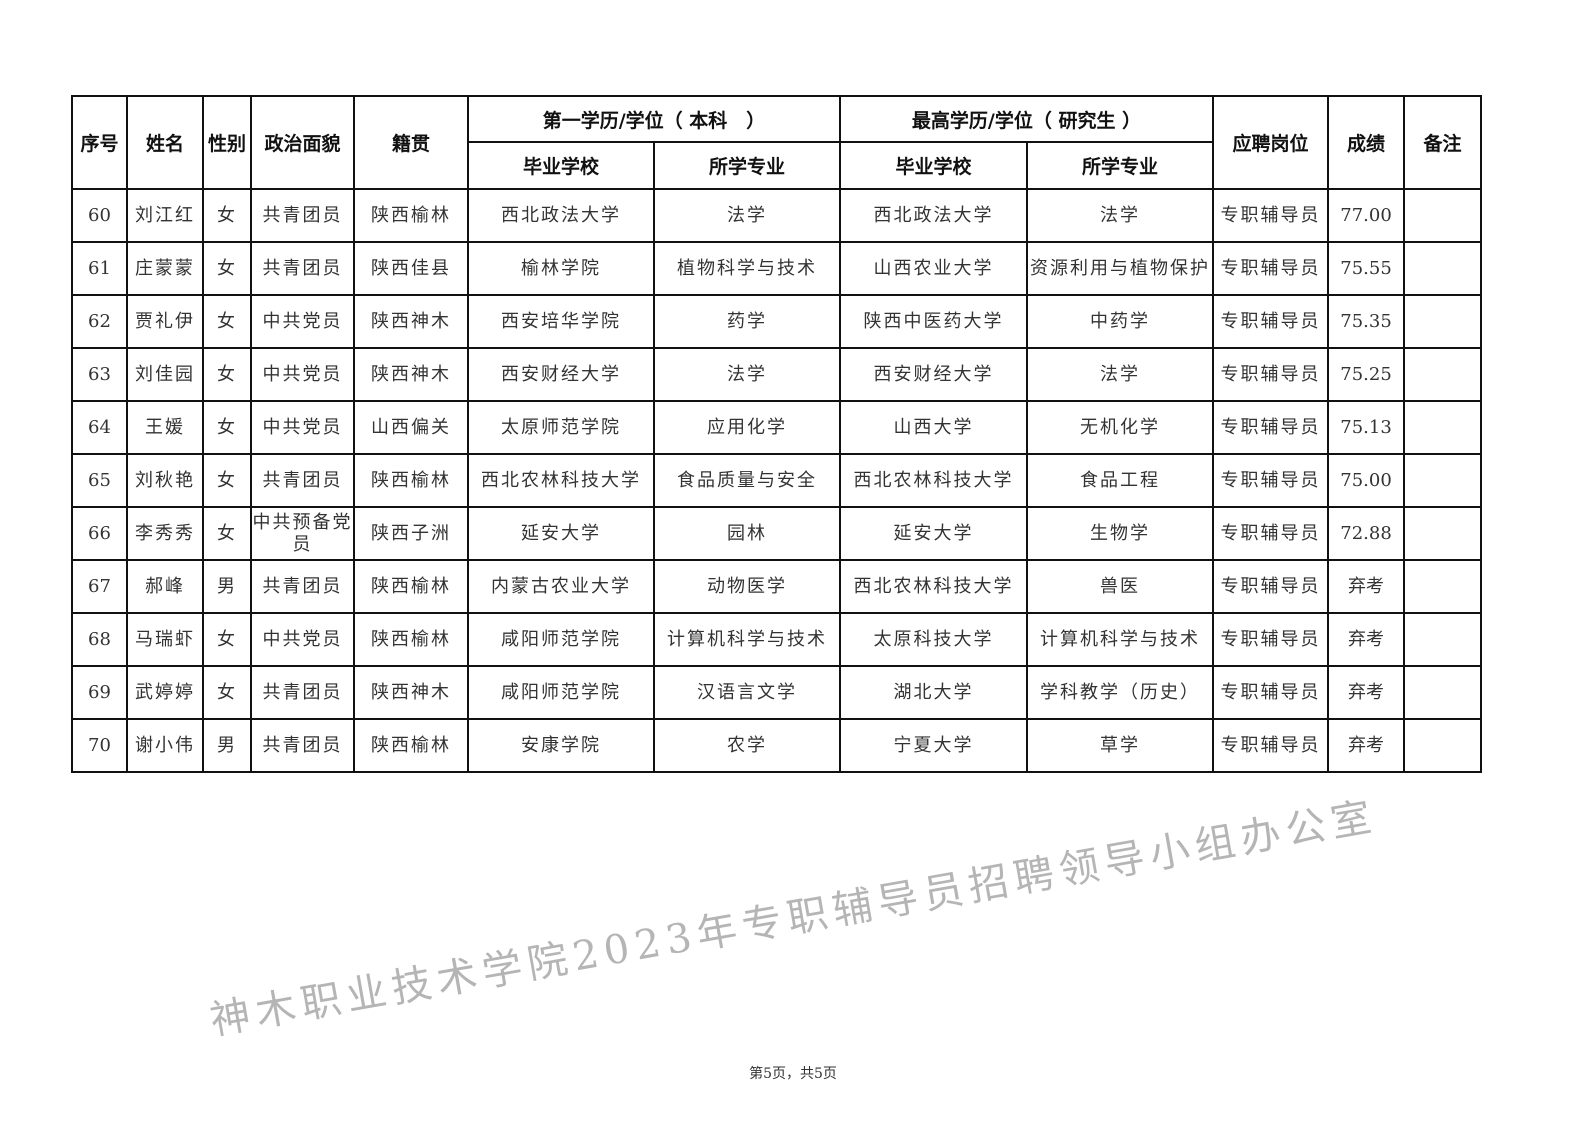  I want to click on cell-school1: 延安大学, so click(561, 533).